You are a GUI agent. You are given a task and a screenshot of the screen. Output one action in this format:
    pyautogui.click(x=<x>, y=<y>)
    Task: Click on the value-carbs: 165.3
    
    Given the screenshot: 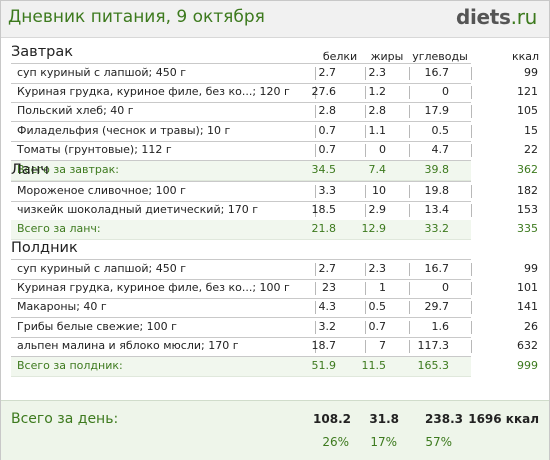 What is the action you would take?
    pyautogui.click(x=433, y=365)
    